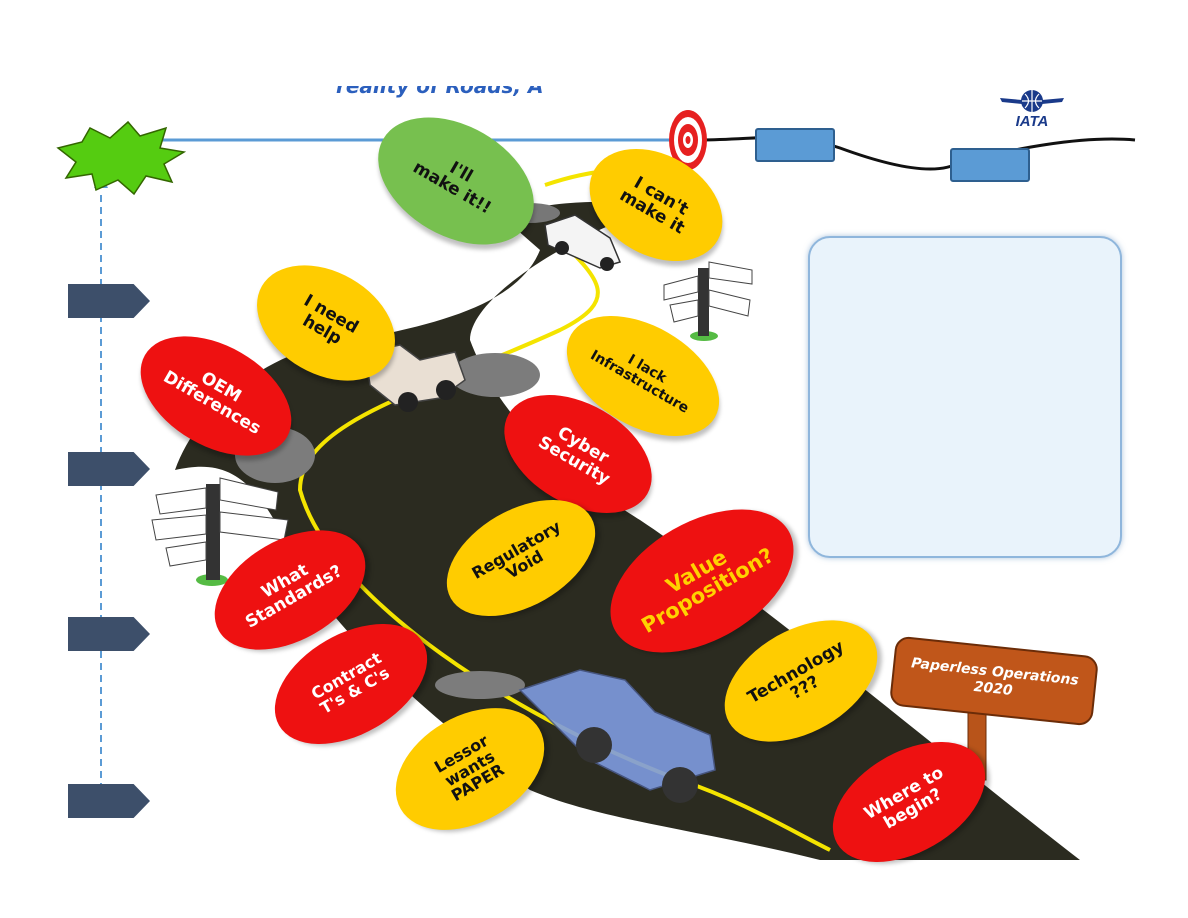 This screenshot has width=1188, height=918. What do you see at coordinates (212, 403) in the screenshot?
I see `bubble-text: OEM Differences` at bounding box center [212, 403].